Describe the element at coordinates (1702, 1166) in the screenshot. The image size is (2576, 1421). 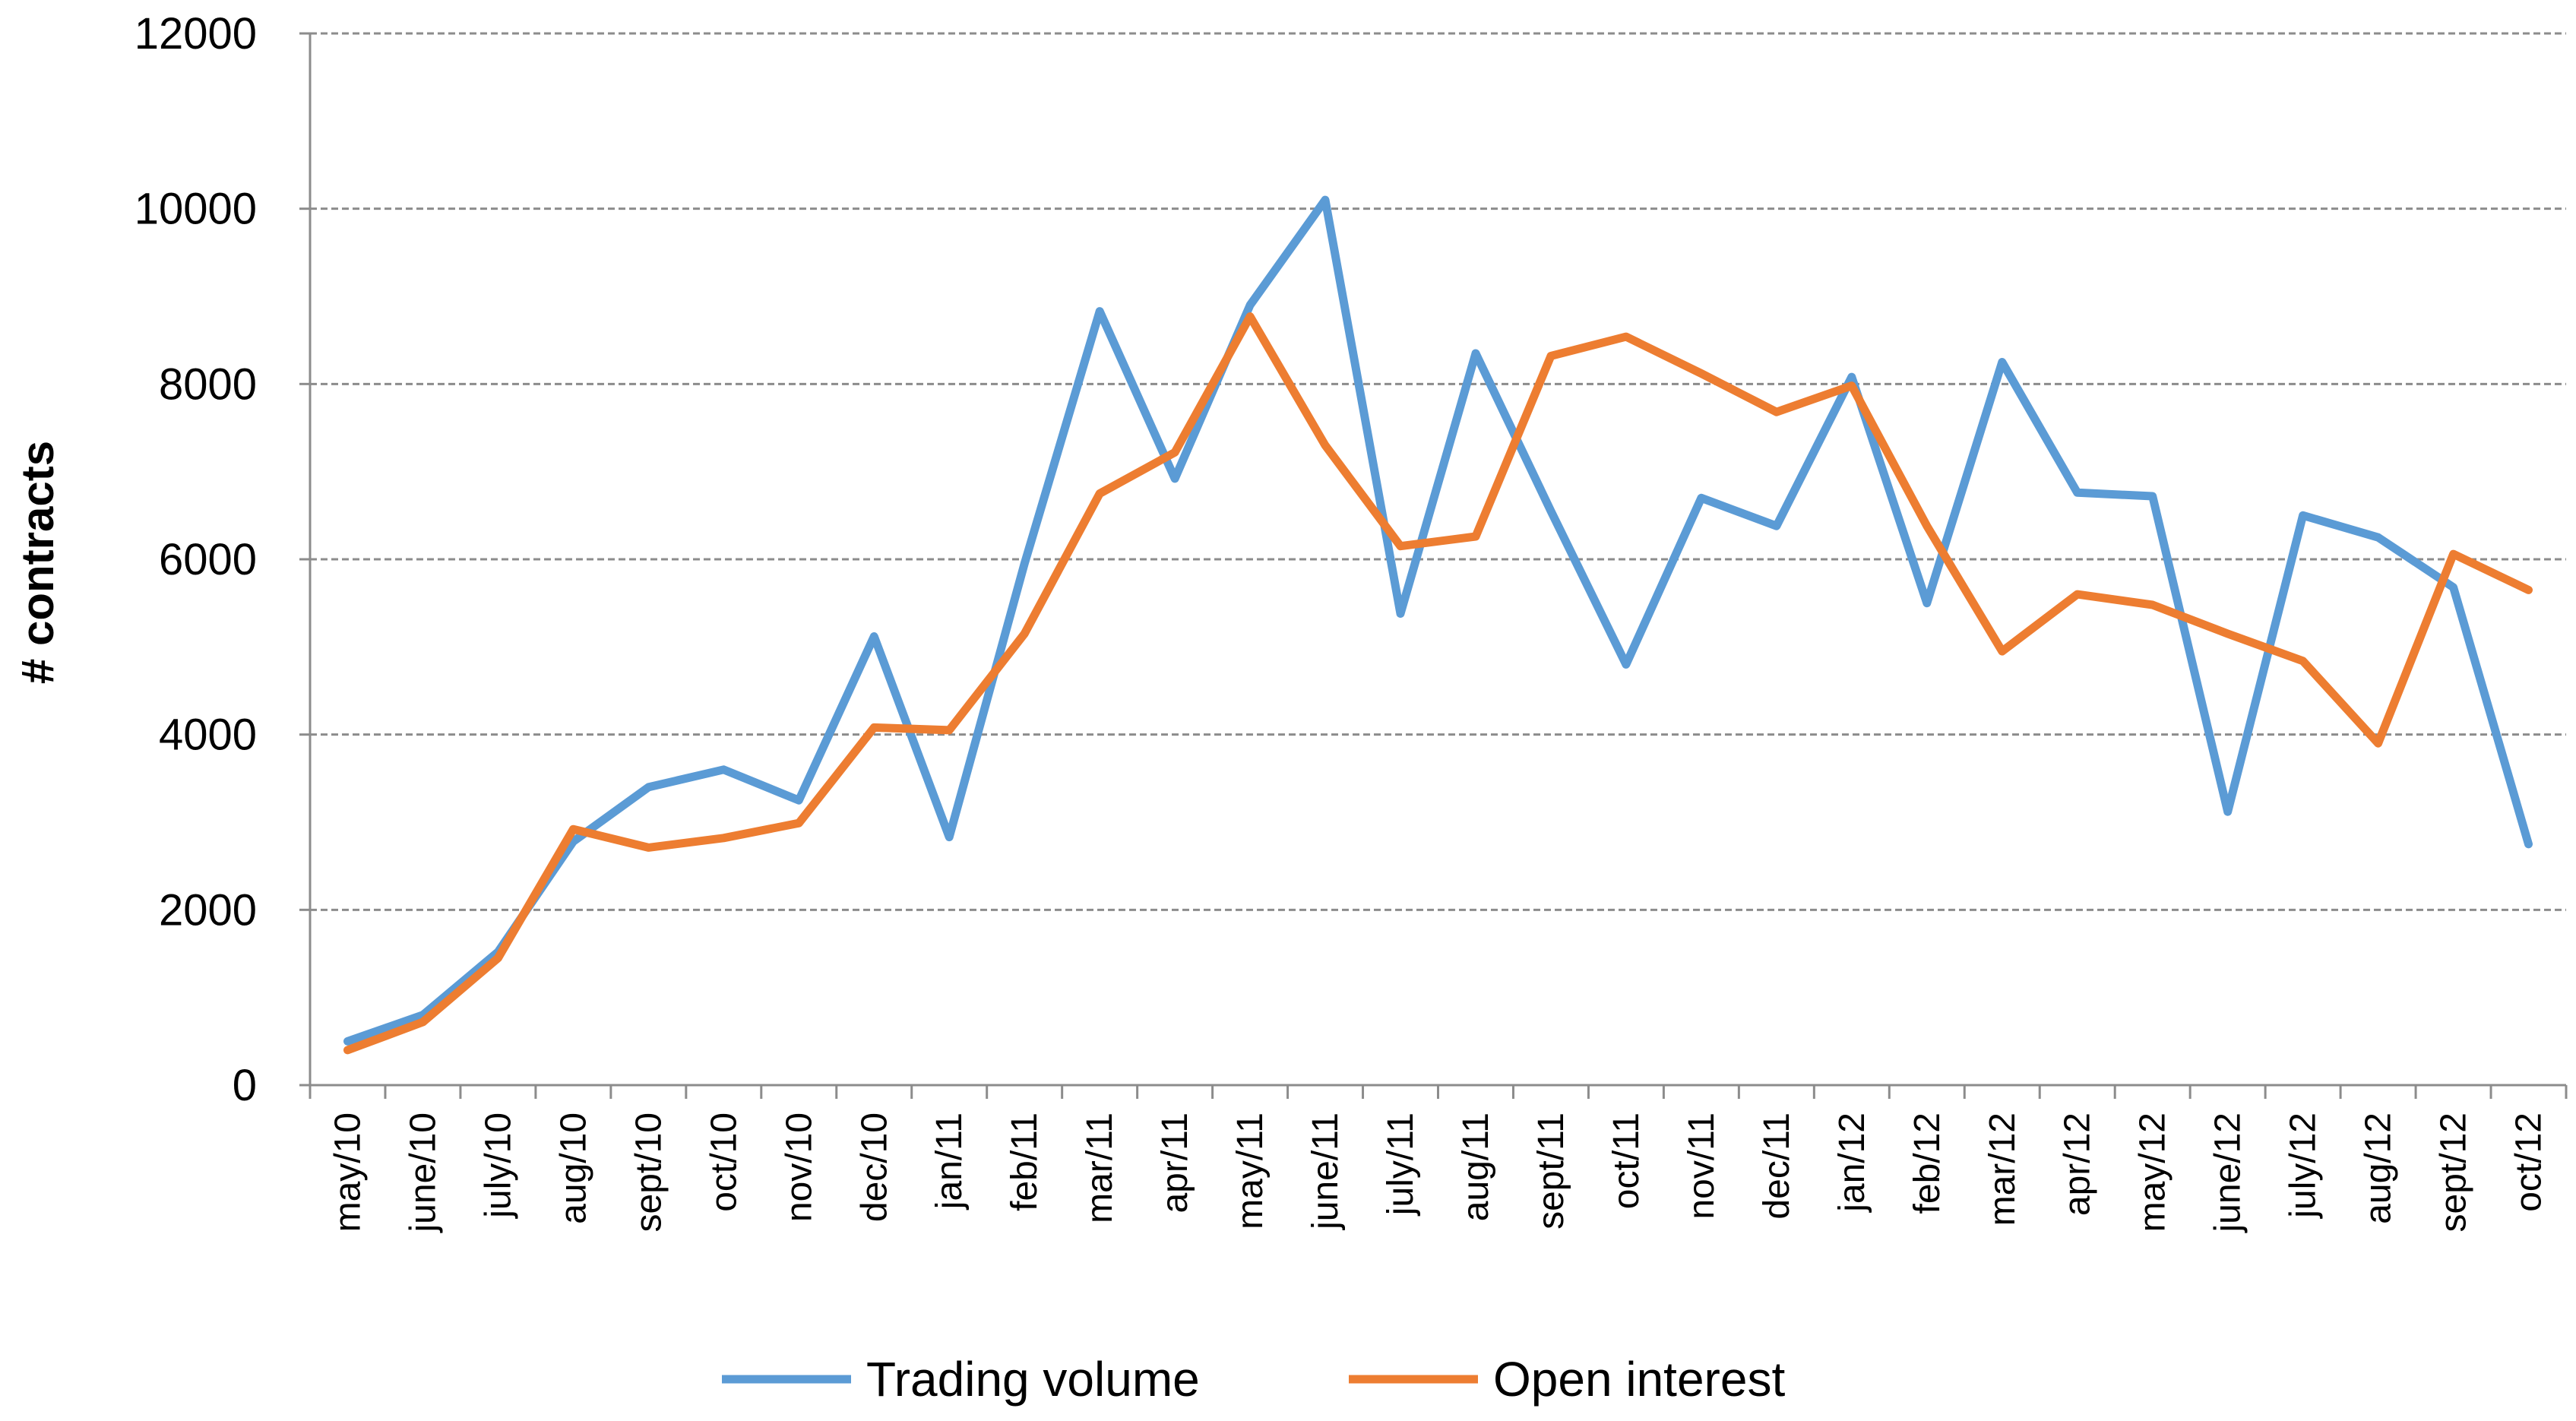
I see `x-tick-label: nov/11` at that location.